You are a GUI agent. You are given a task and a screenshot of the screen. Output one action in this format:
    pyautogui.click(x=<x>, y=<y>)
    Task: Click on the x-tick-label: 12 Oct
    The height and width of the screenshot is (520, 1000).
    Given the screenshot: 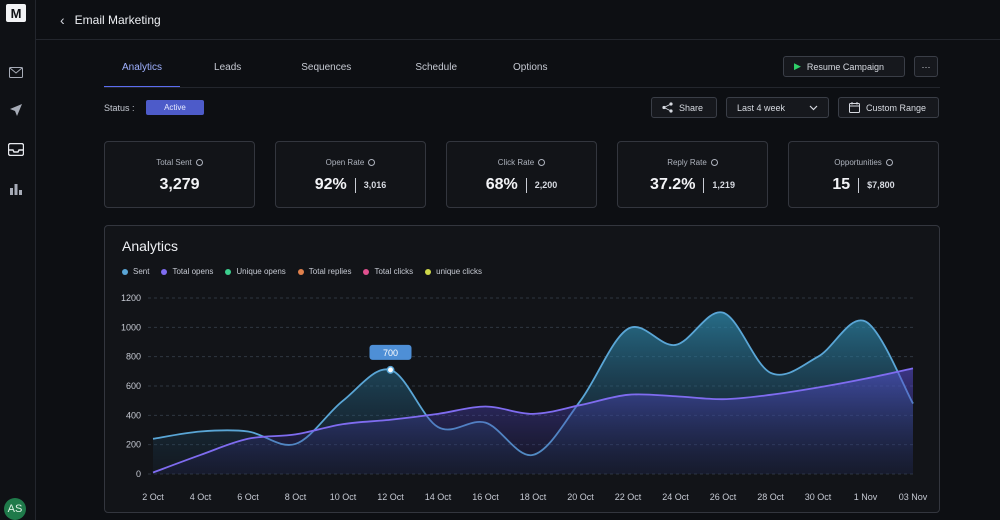 What is the action you would take?
    pyautogui.click(x=390, y=497)
    